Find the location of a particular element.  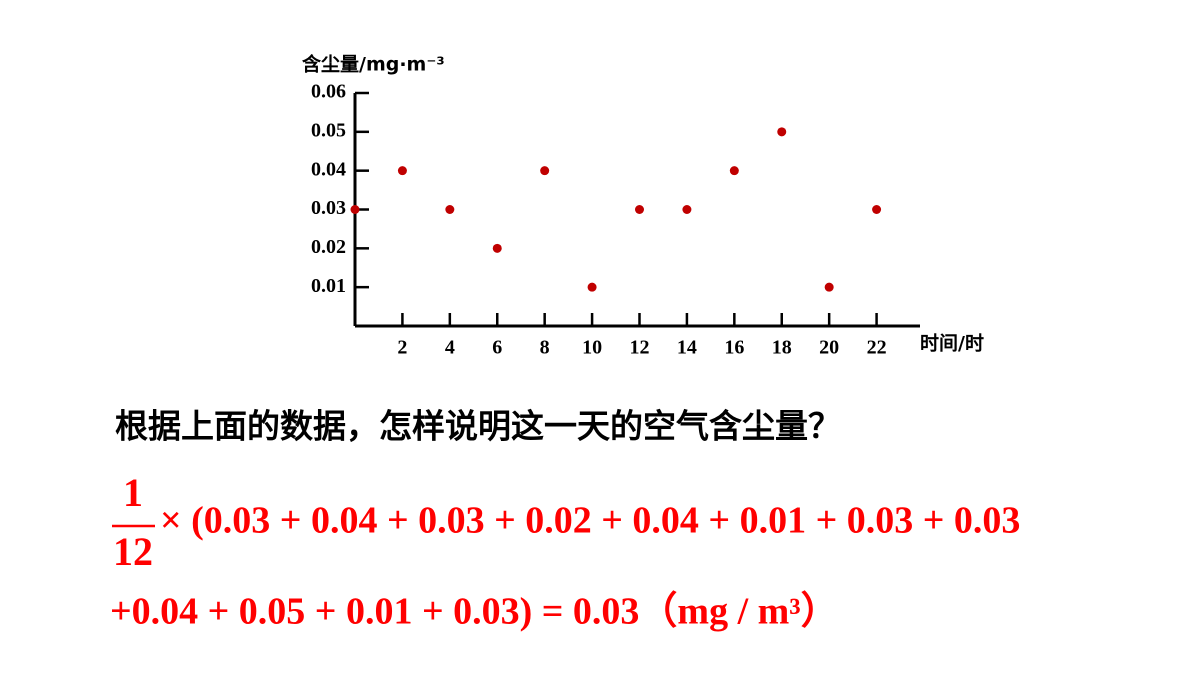

x-tick-label: 20 is located at coordinates (829, 348).